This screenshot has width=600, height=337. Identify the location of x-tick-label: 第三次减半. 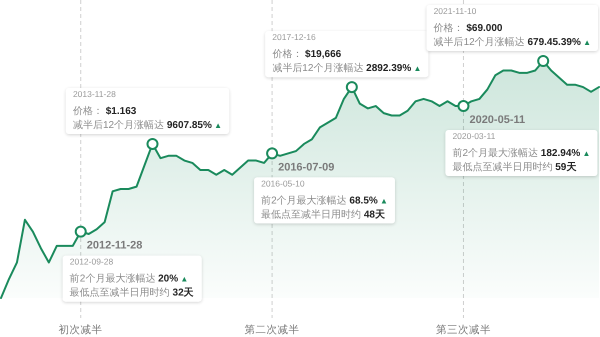
(463, 329).